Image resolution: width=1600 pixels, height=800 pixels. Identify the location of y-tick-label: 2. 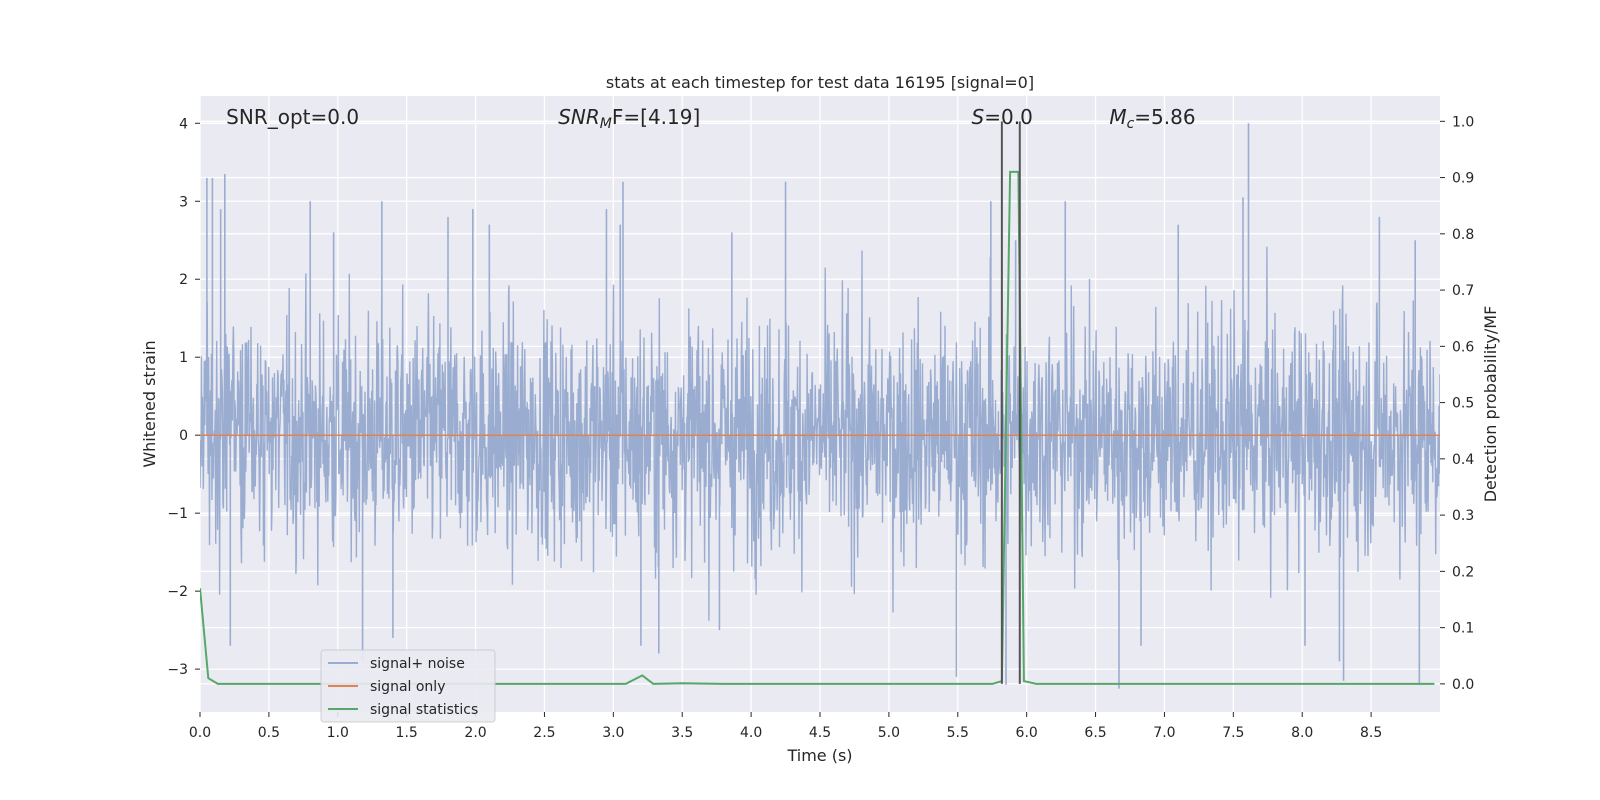
(183, 280).